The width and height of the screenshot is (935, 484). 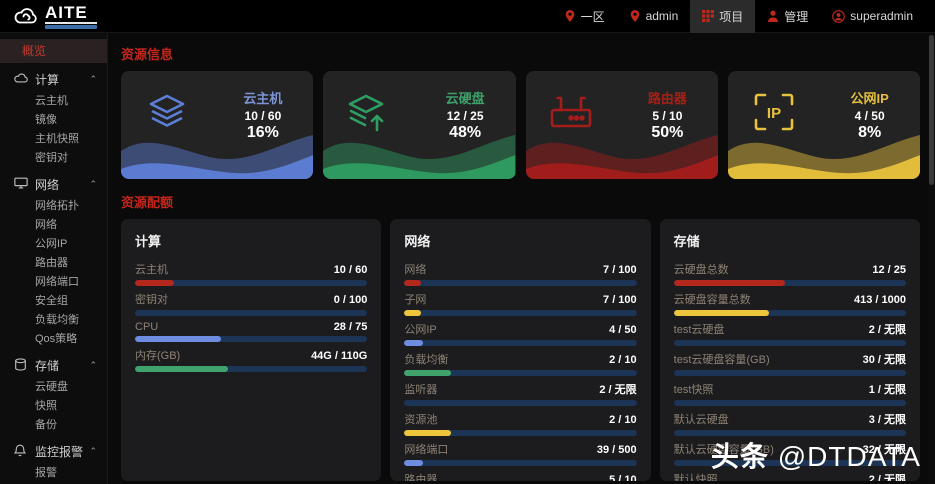 I want to click on card-usage: 5 / 10, so click(x=667, y=116).